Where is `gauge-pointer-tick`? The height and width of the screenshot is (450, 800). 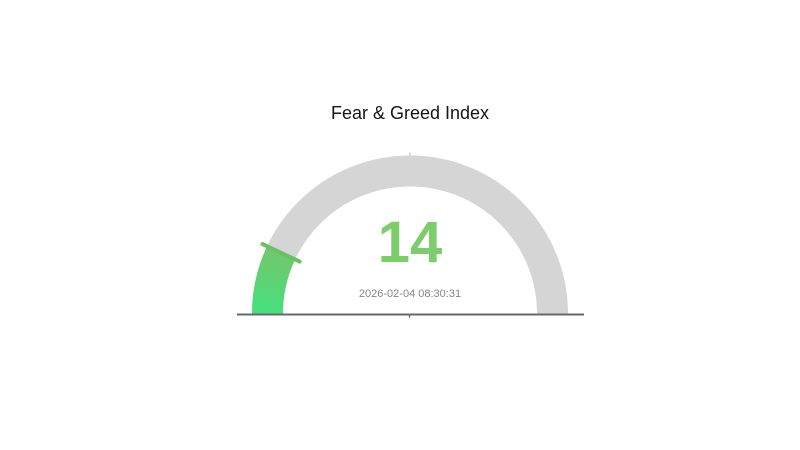 gauge-pointer-tick is located at coordinates (281, 253).